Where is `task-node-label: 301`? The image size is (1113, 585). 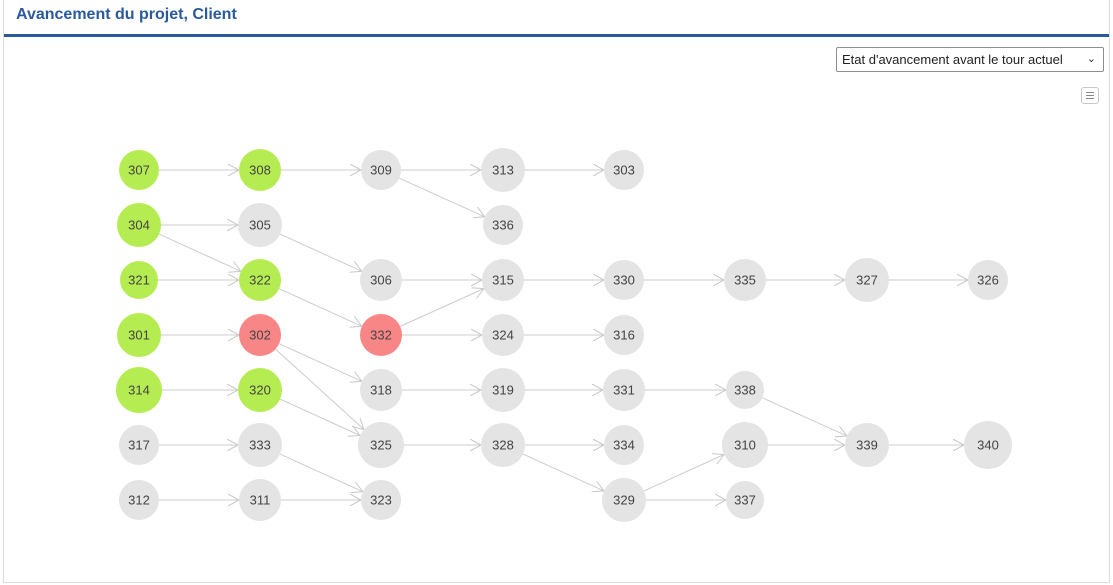 task-node-label: 301 is located at coordinates (139, 335).